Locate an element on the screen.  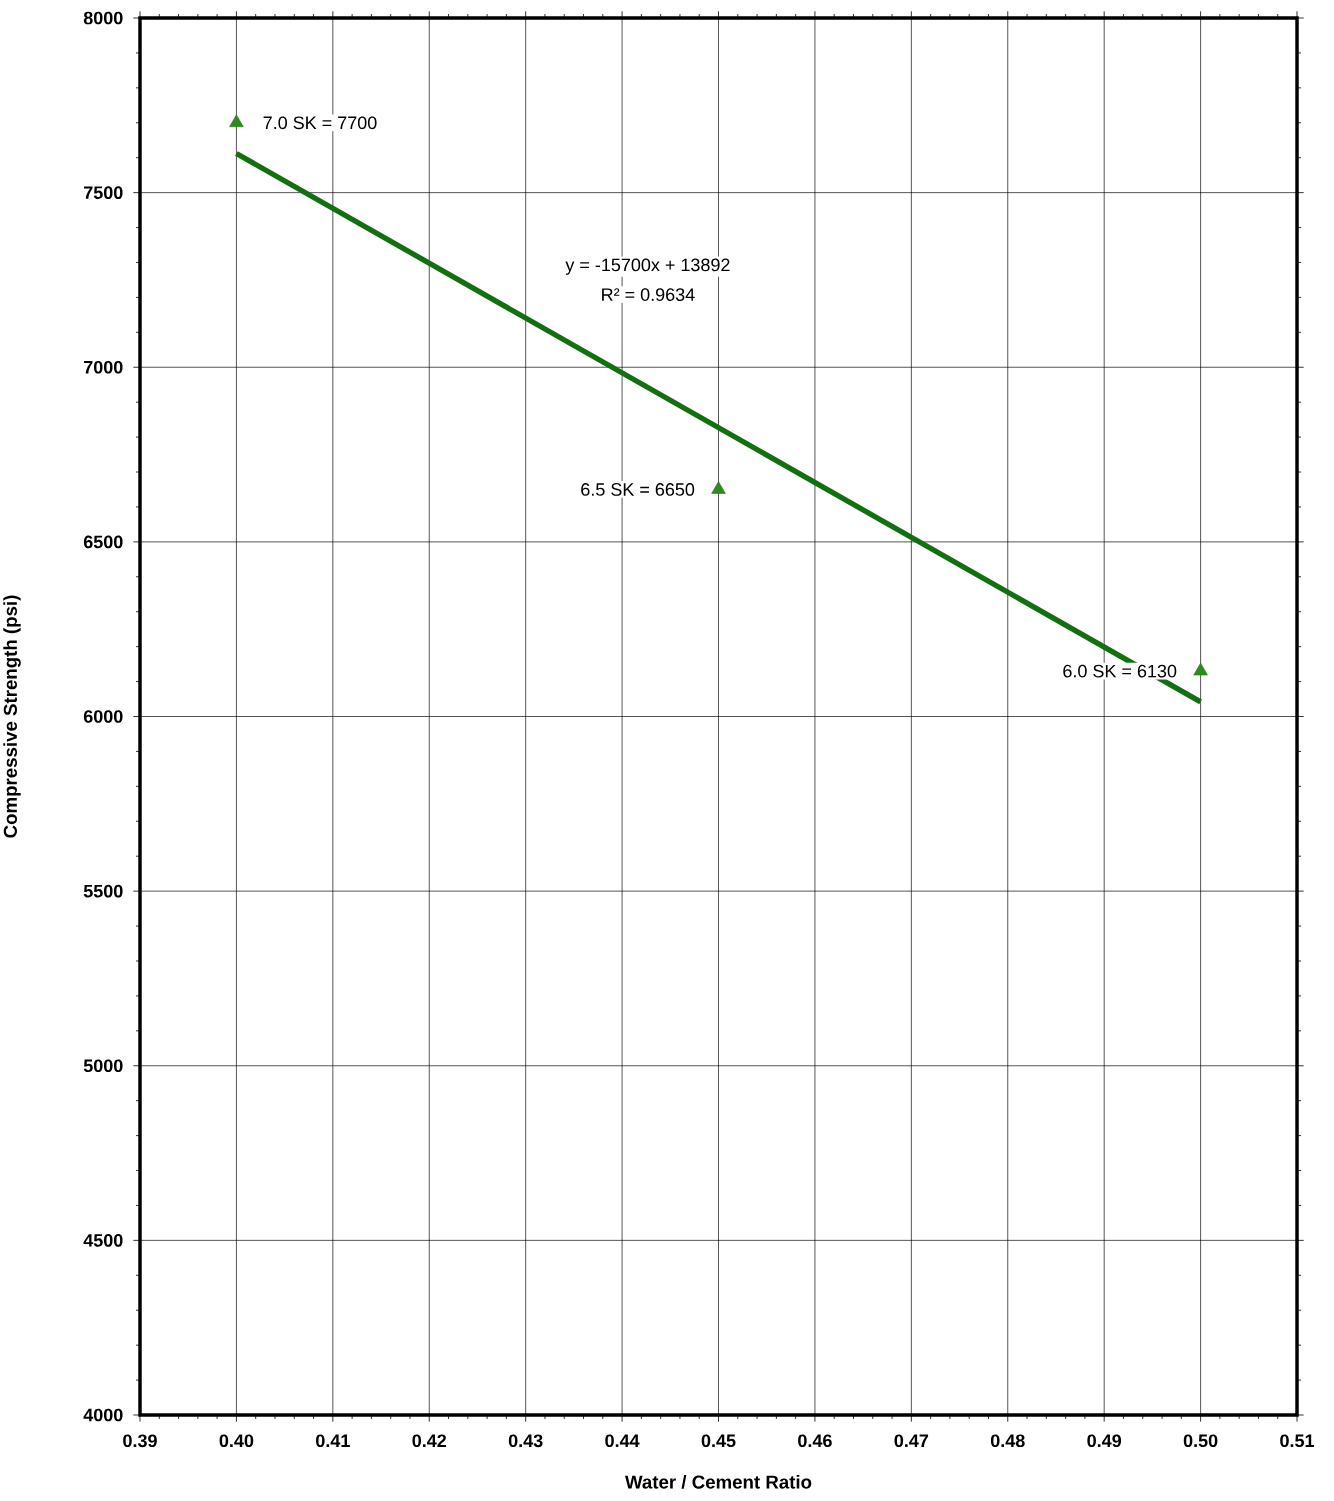
x-tick-label: 0.39 is located at coordinates (140, 1441).